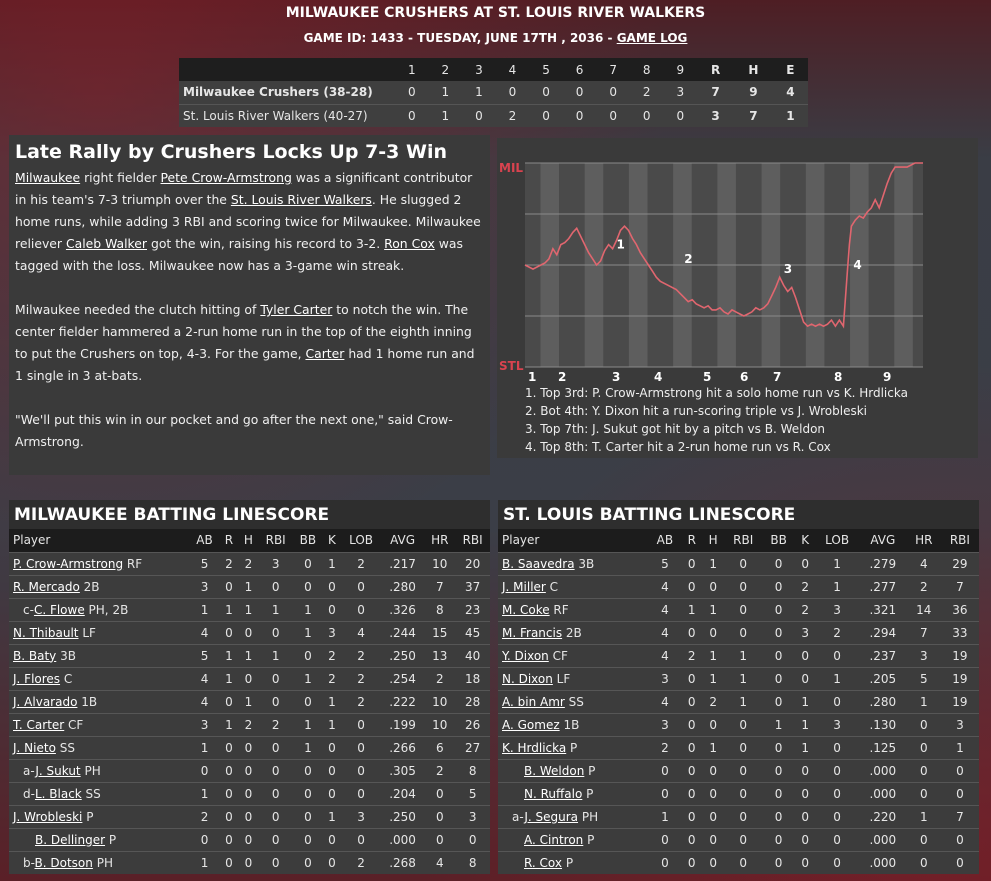  What do you see at coordinates (48, 816) in the screenshot?
I see `player-link: J. Wrobleski` at bounding box center [48, 816].